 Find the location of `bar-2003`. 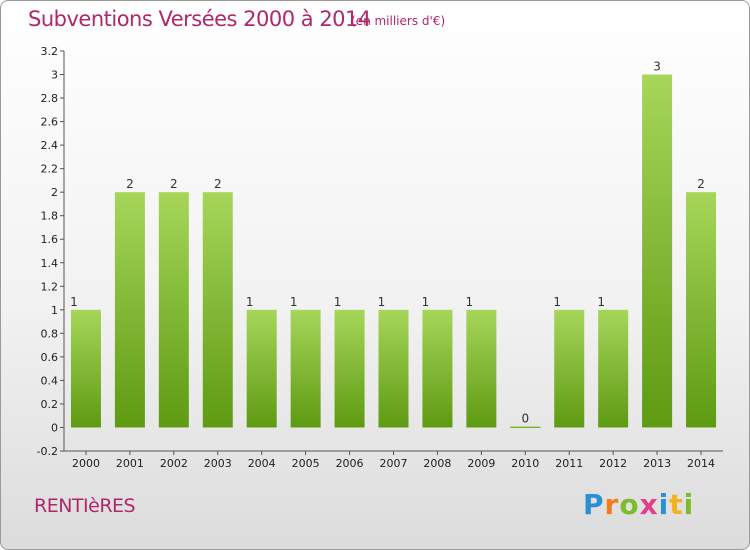

bar-2003 is located at coordinates (217, 310).